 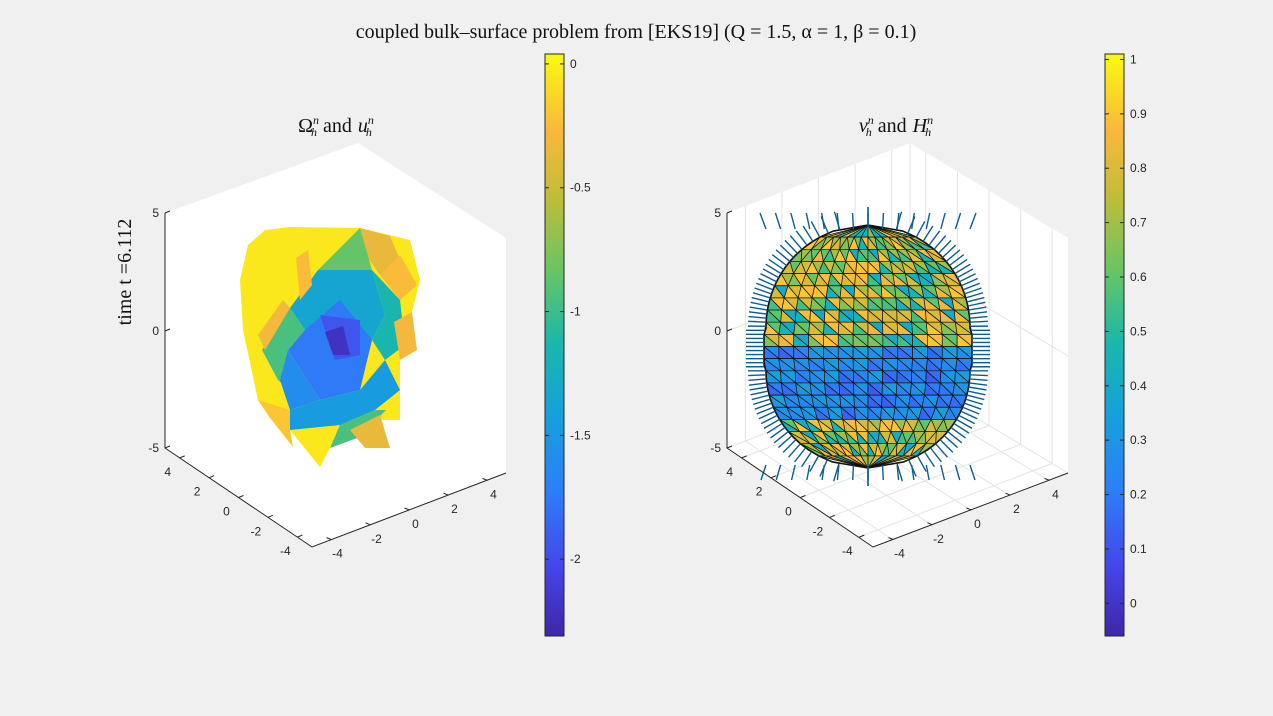 What do you see at coordinates (1138, 168) in the screenshot?
I see `colorbar-tick-label: 0.8` at bounding box center [1138, 168].